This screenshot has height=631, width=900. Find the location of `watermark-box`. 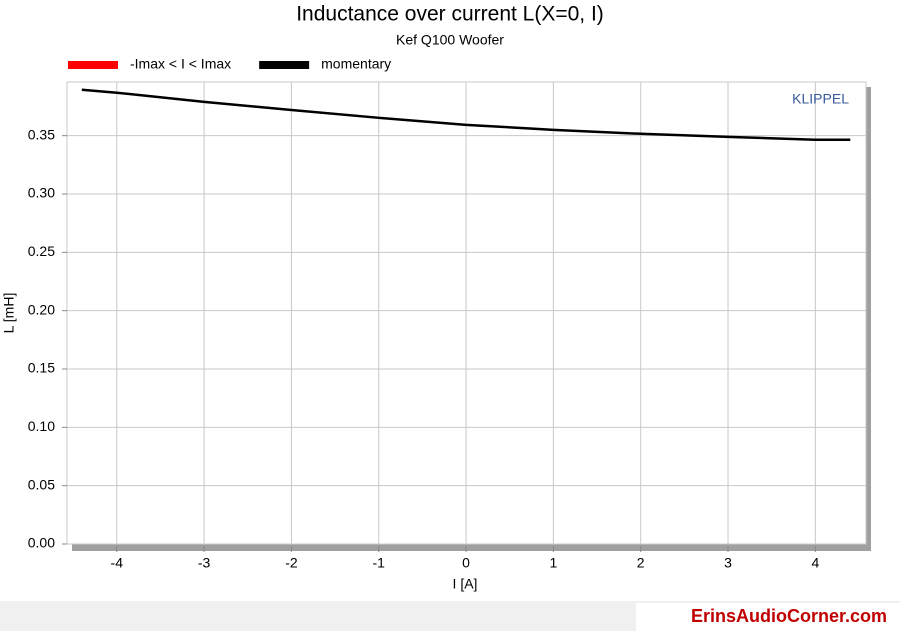

watermark-box is located at coordinates (768, 617).